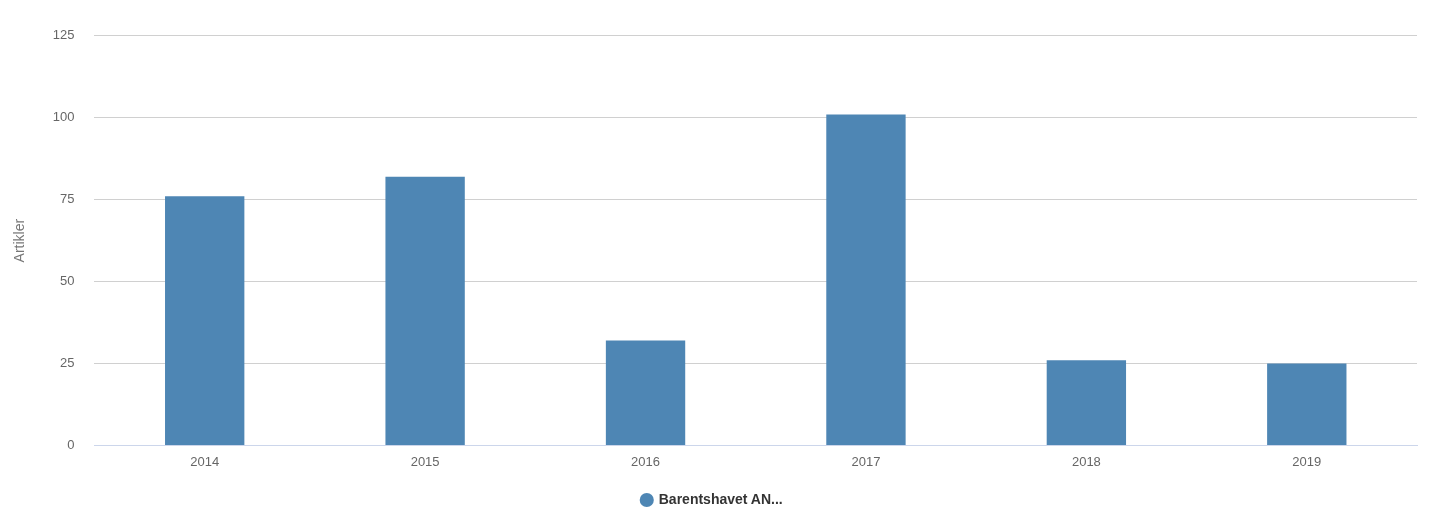  I want to click on y-axis-title: Artikler, so click(19, 240).